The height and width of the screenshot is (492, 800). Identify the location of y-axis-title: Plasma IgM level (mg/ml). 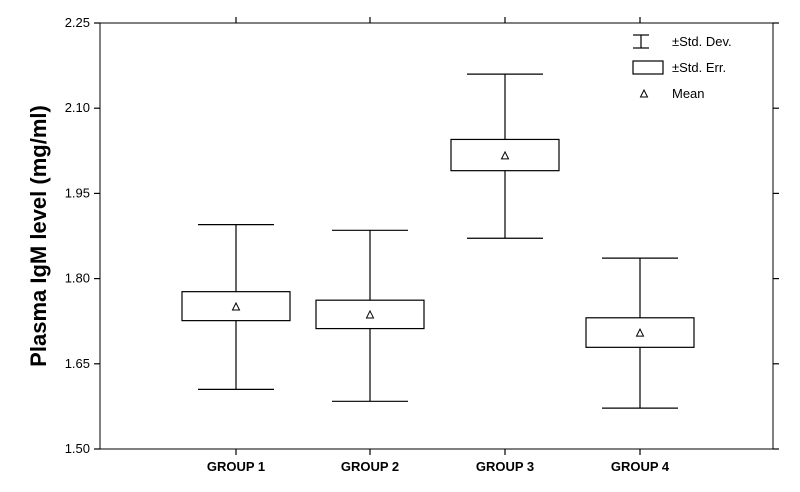
(38, 236).